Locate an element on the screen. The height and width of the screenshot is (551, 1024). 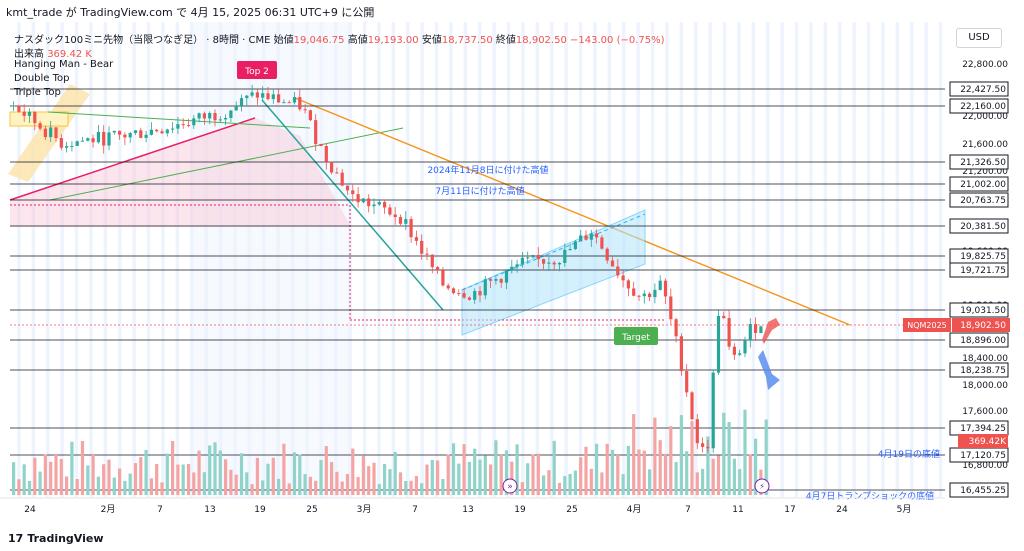
level-tag: 21,326.50 is located at coordinates (983, 163).